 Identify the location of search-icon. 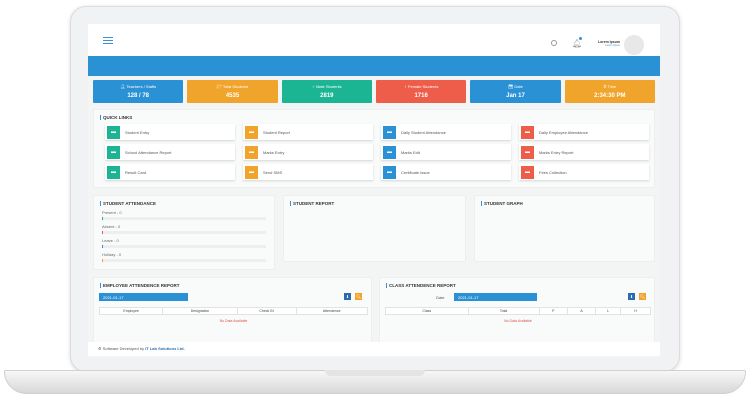
(554, 43).